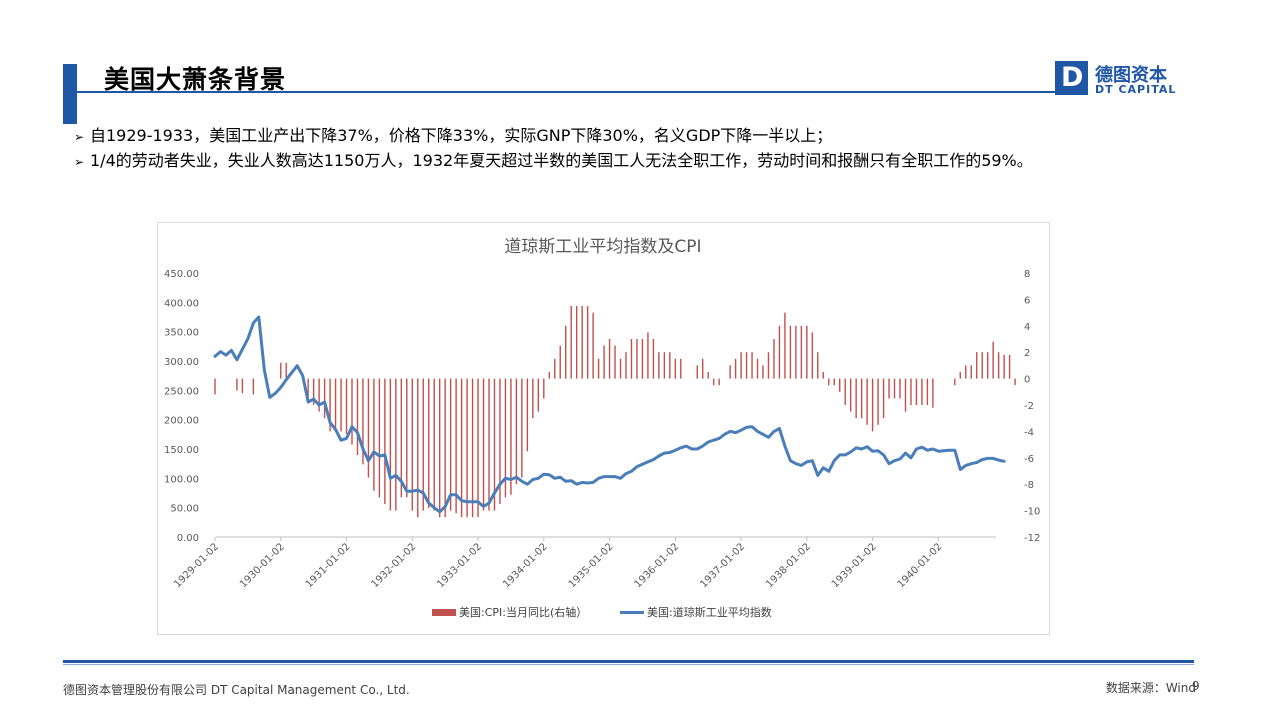  What do you see at coordinates (181, 362) in the screenshot?
I see `y-left-tick-label: 300.00` at bounding box center [181, 362].